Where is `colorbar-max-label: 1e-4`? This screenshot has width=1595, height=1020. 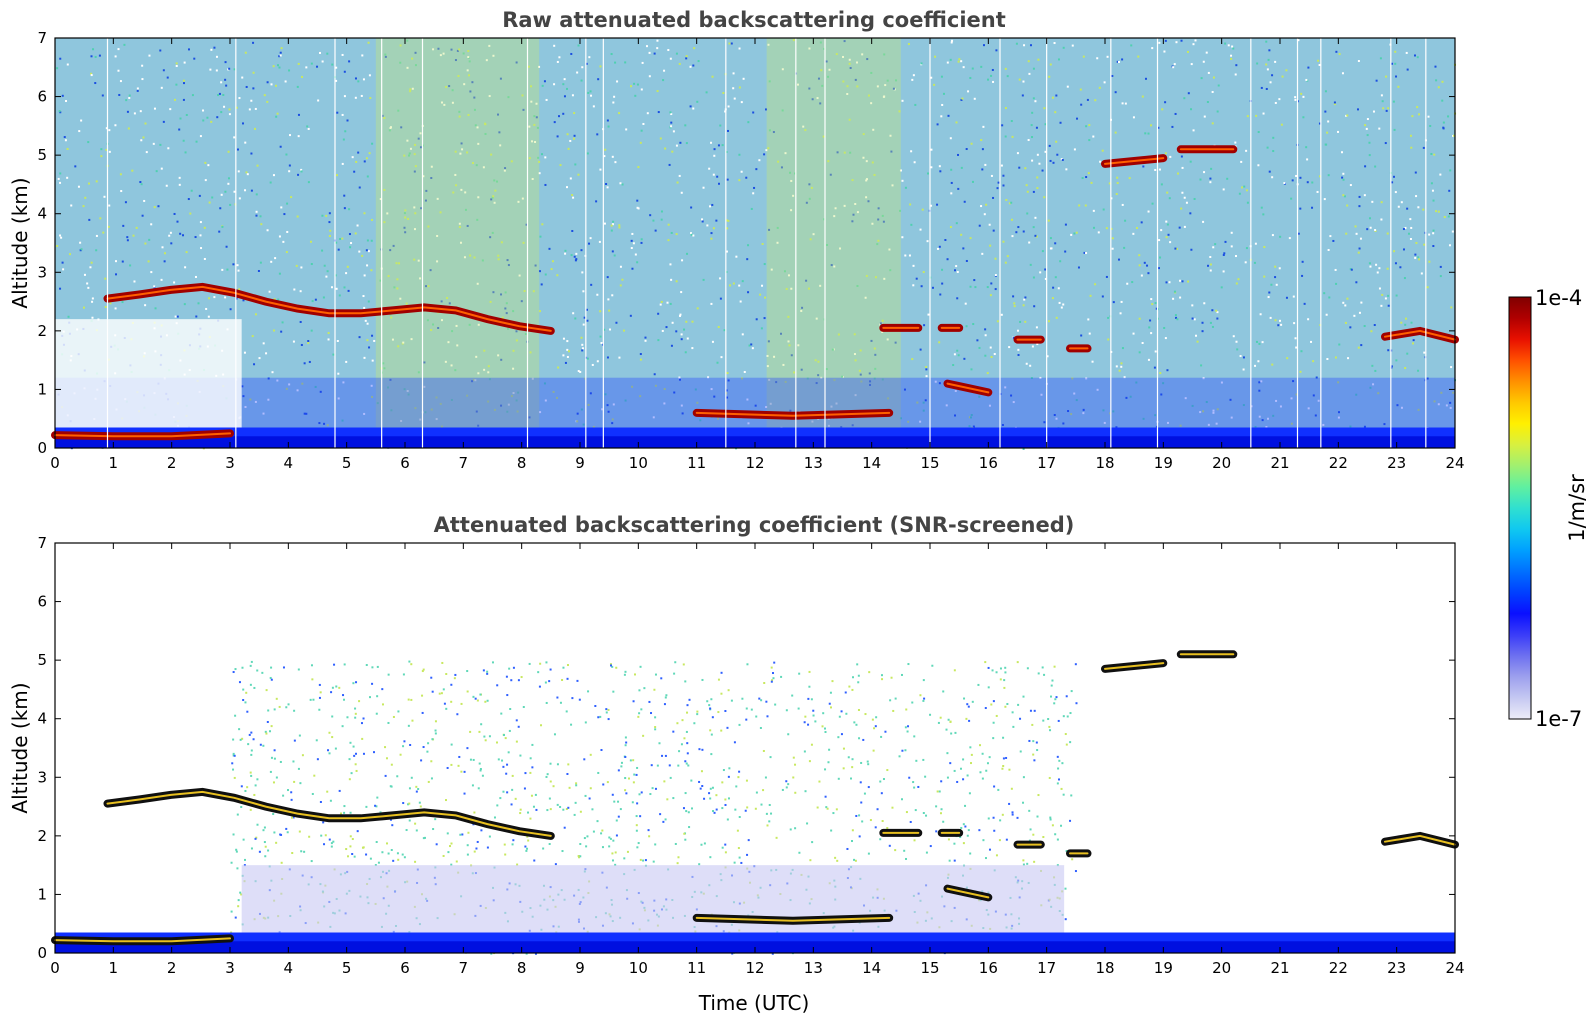 colorbar-max-label: 1e-4 is located at coordinates (1558, 298).